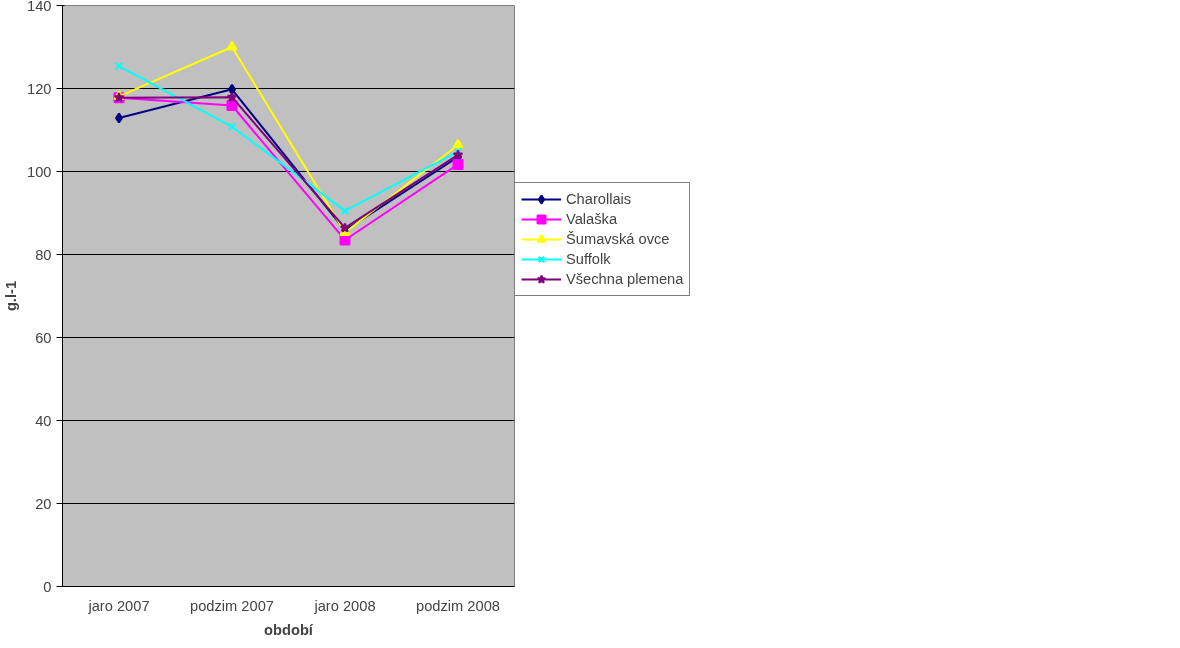 The width and height of the screenshot is (1180, 648). Describe the element at coordinates (118, 605) in the screenshot. I see `x-tick-label: jaro 2007` at that location.